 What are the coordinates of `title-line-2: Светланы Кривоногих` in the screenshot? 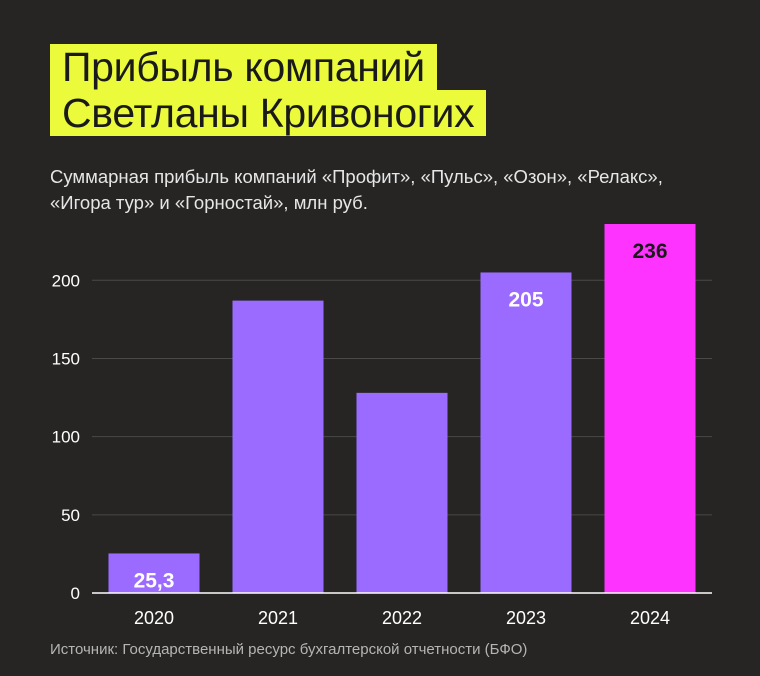 It's located at (268, 113).